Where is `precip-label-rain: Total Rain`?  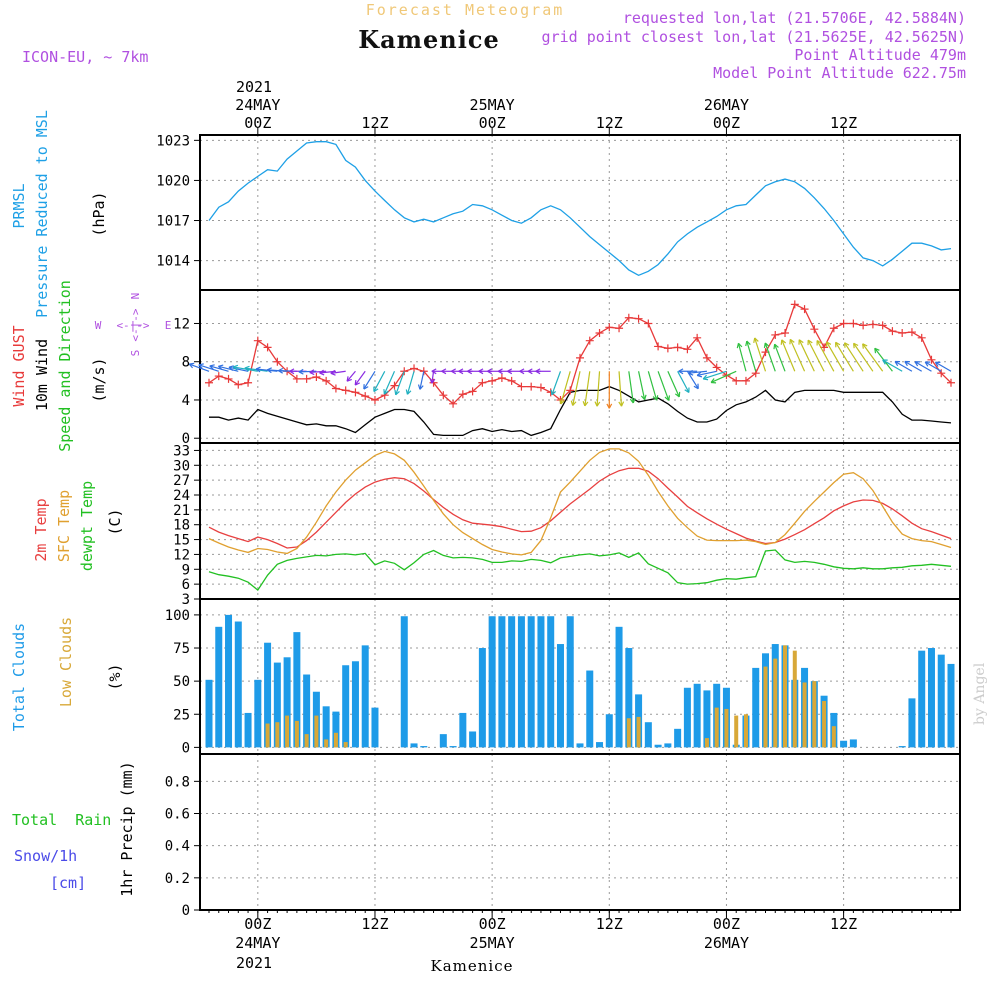 precip-label-rain: Total Rain is located at coordinates (61, 820).